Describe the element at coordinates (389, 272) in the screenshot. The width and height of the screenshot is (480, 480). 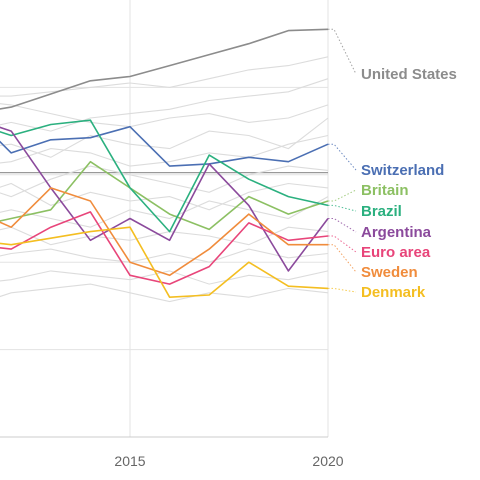
I see `series-label: Sweden` at that location.